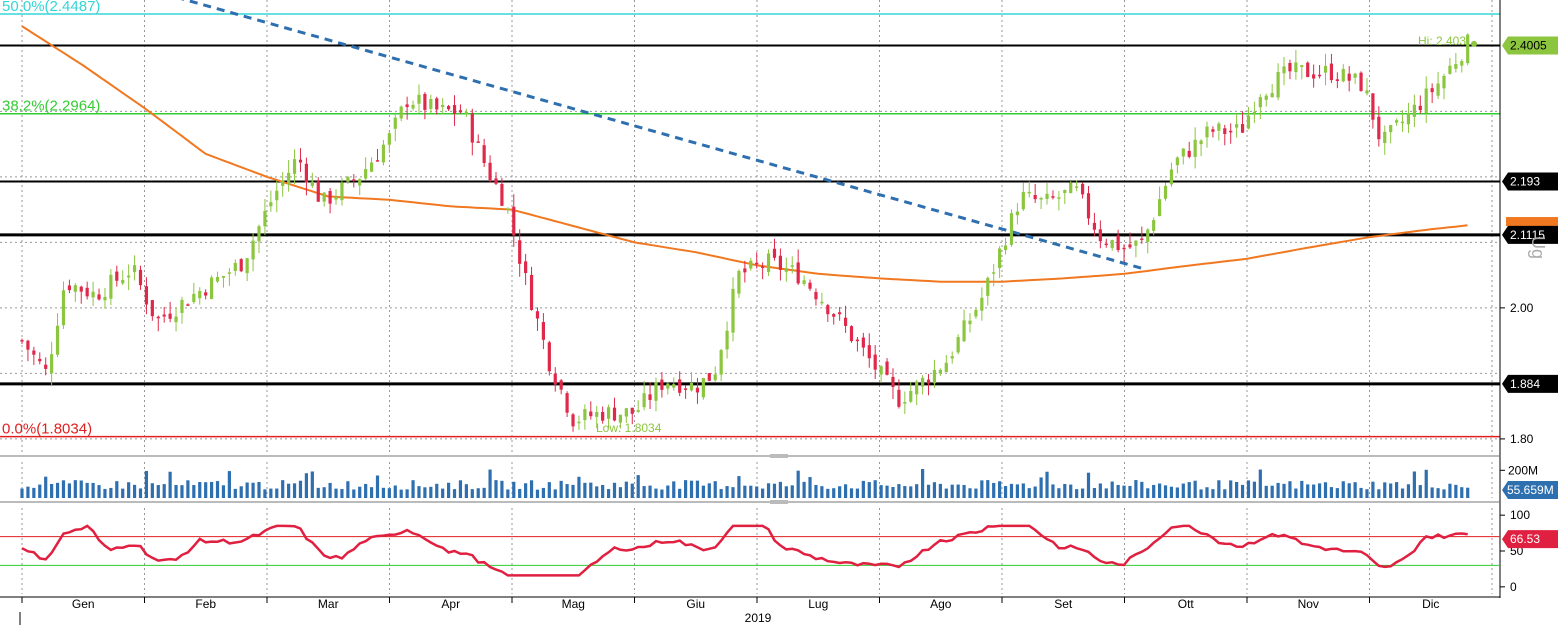 Image resolution: width=1558 pixels, height=625 pixels. I want to click on low-annotation: Low: 1.8034, so click(629, 428).